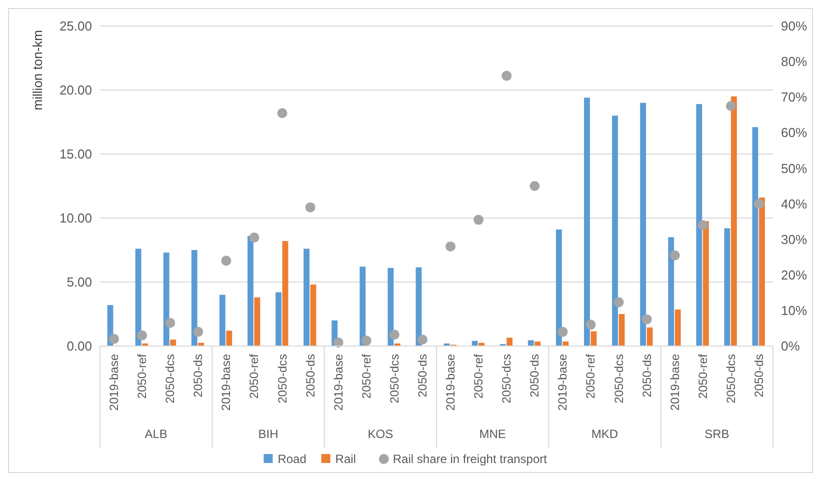 This screenshot has width=826, height=481. What do you see at coordinates (794, 274) in the screenshot?
I see `y2-tick-label: 20%` at bounding box center [794, 274].